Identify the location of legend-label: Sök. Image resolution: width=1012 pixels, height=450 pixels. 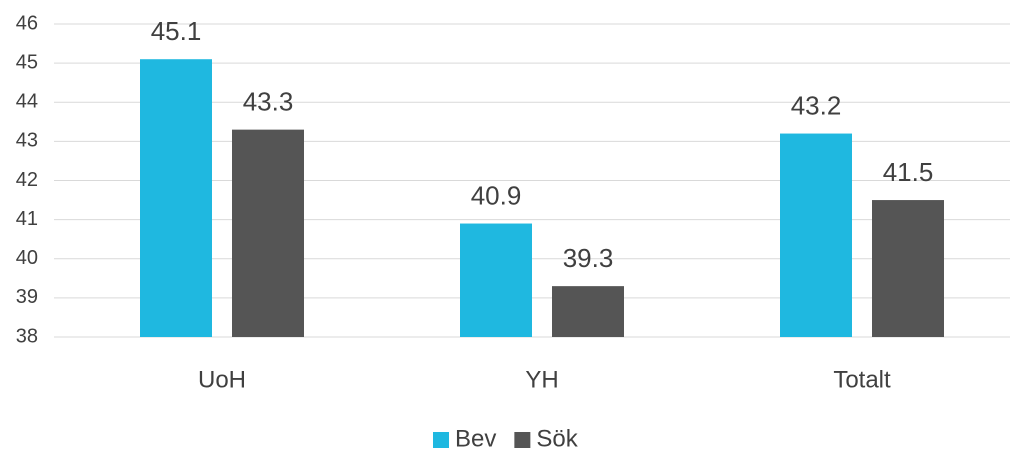
(557, 437).